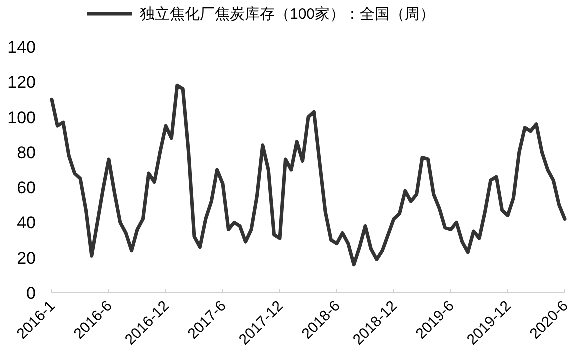 Image resolution: width=577 pixels, height=362 pixels. I want to click on y-tick-label: 40, so click(26, 223).